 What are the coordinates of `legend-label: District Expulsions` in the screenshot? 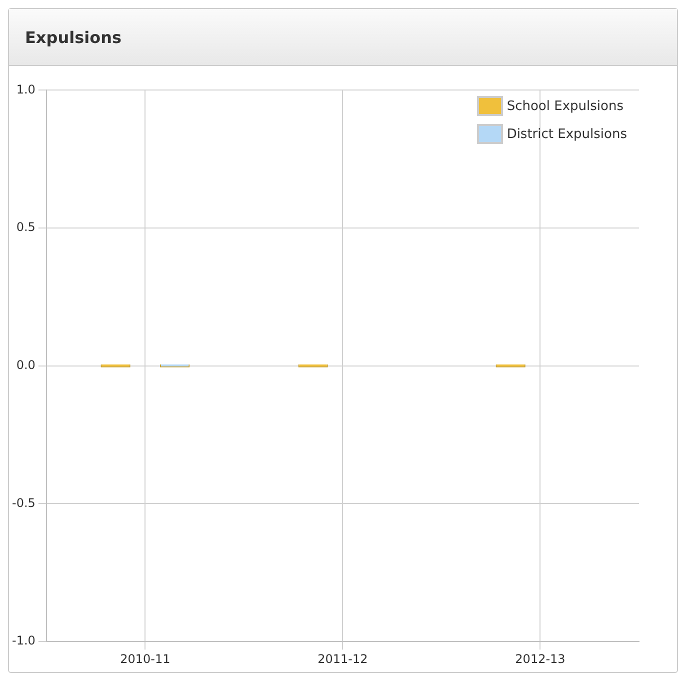 It's located at (566, 134).